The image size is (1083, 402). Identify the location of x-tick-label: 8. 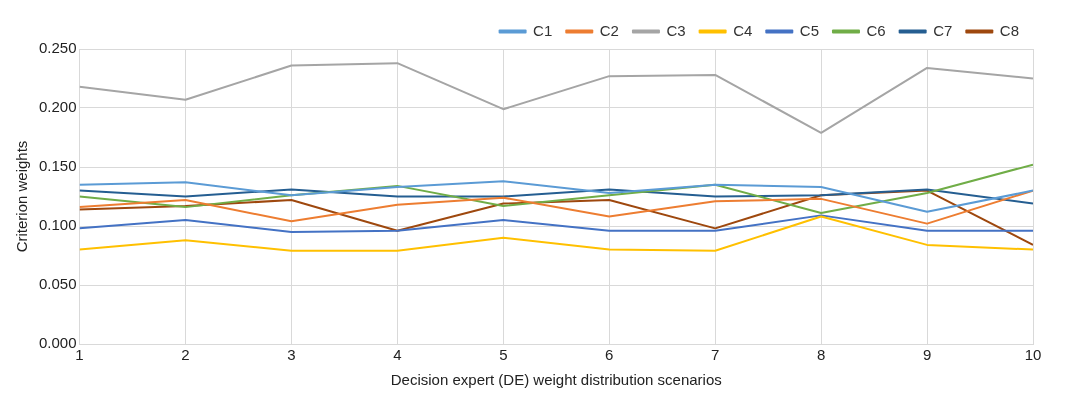
(821, 355).